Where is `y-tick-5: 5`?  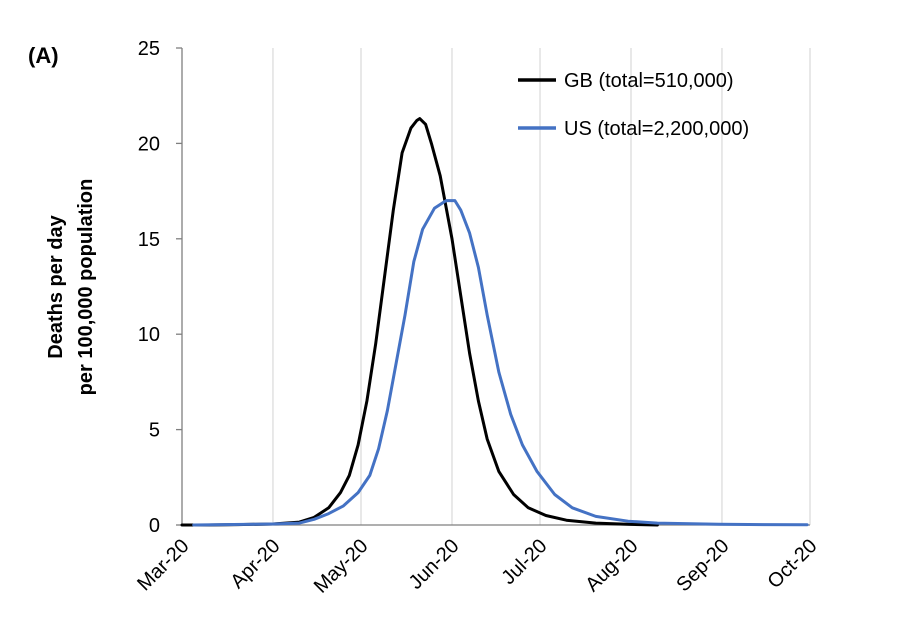
y-tick-5: 5 is located at coordinates (154, 431).